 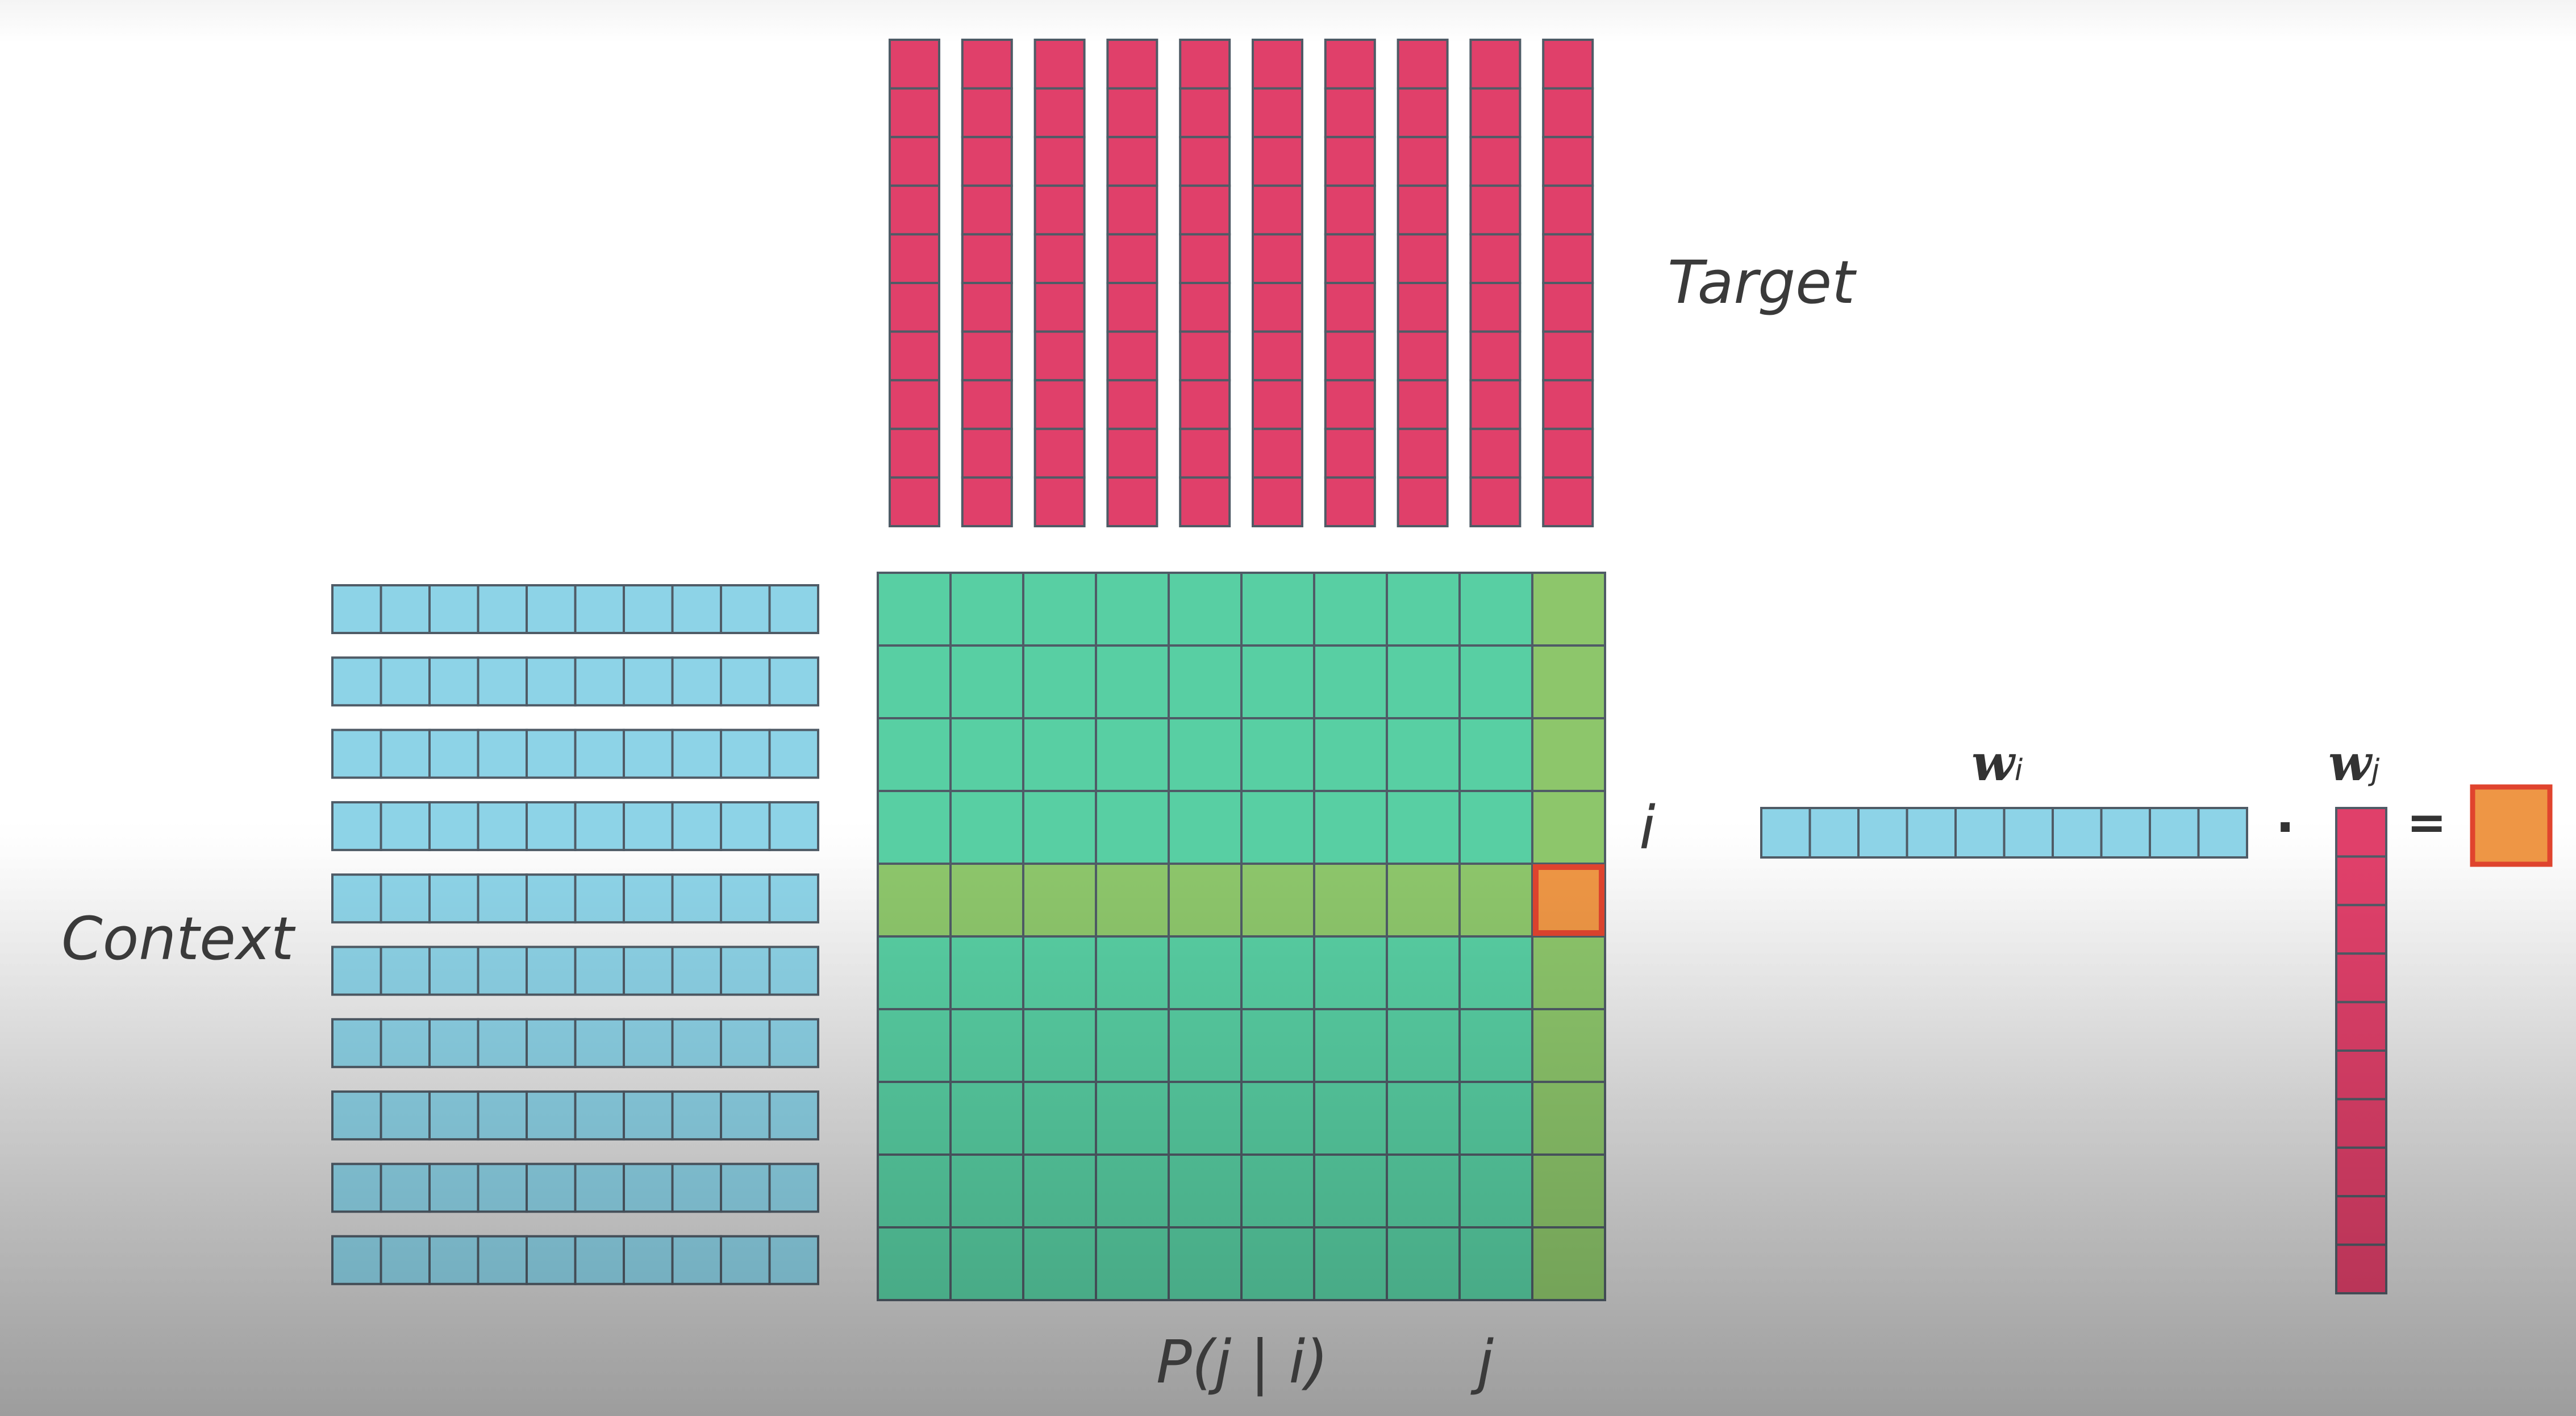 I want to click on wi-label: wi, so click(x=1997, y=763).